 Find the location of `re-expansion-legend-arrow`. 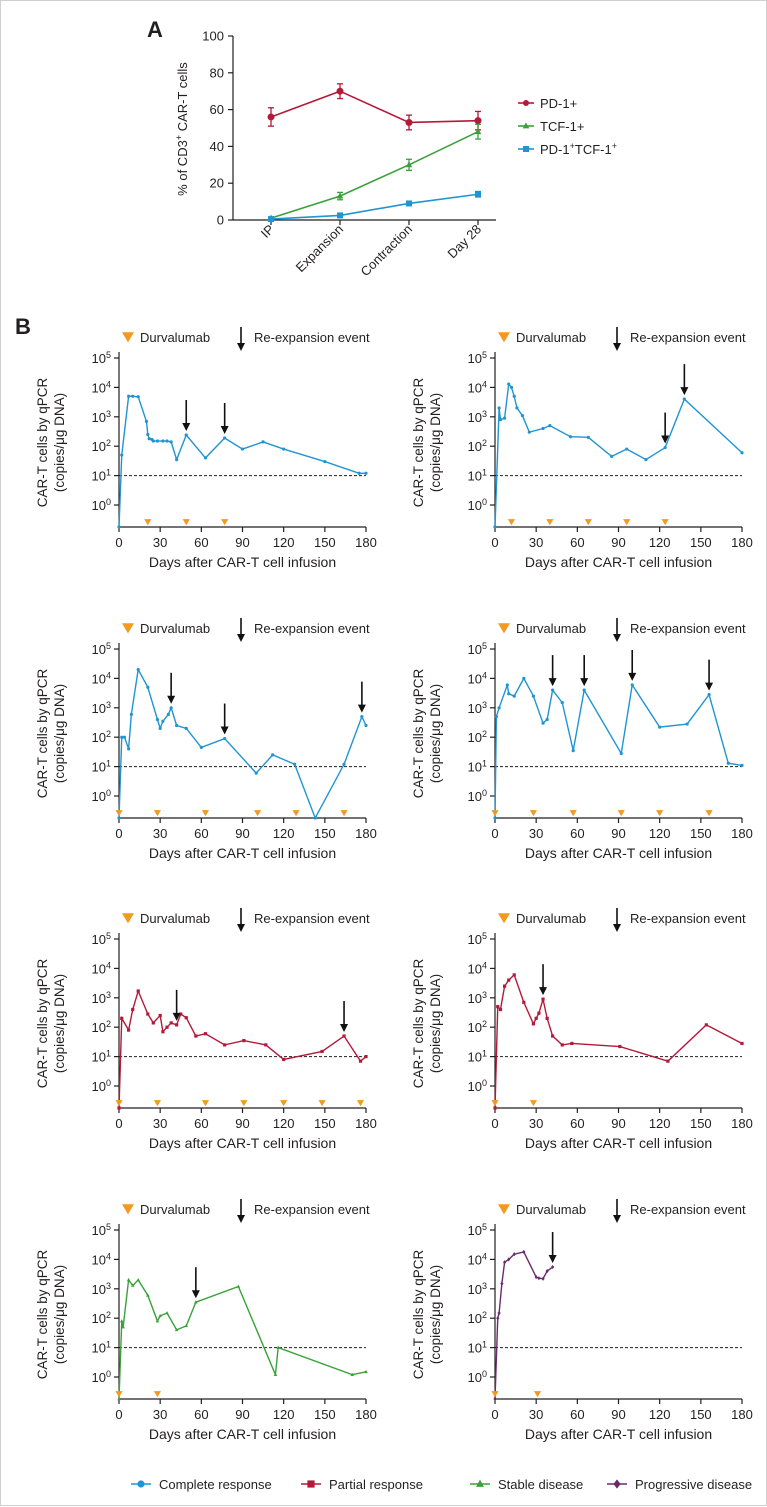

re-expansion-legend-arrow is located at coordinates (241, 630).